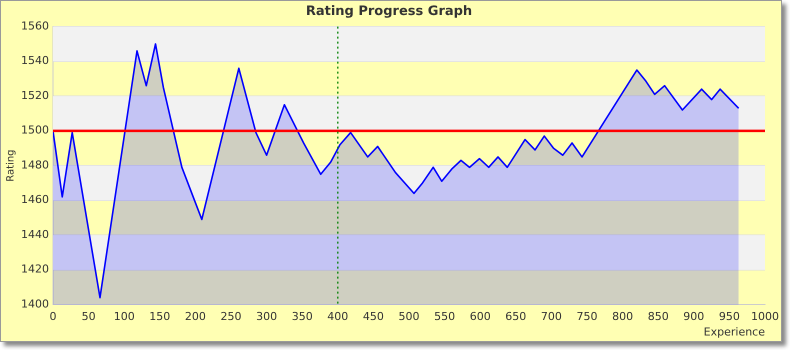 This screenshot has height=350, width=790. I want to click on x-tick-label: 200, so click(195, 317).